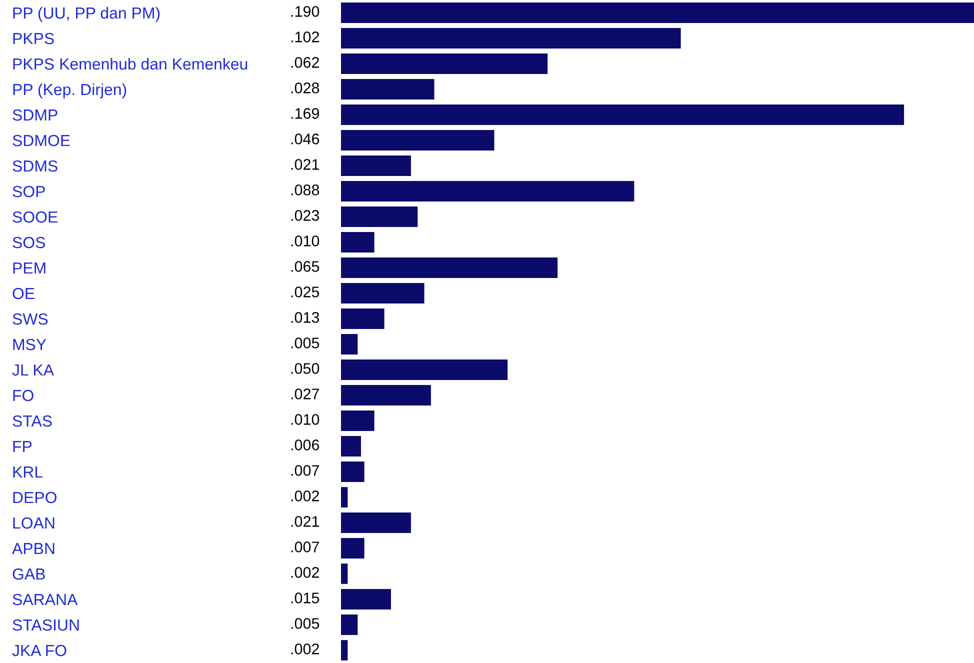  What do you see at coordinates (34, 498) in the screenshot?
I see `y-tick-label: DEPO` at bounding box center [34, 498].